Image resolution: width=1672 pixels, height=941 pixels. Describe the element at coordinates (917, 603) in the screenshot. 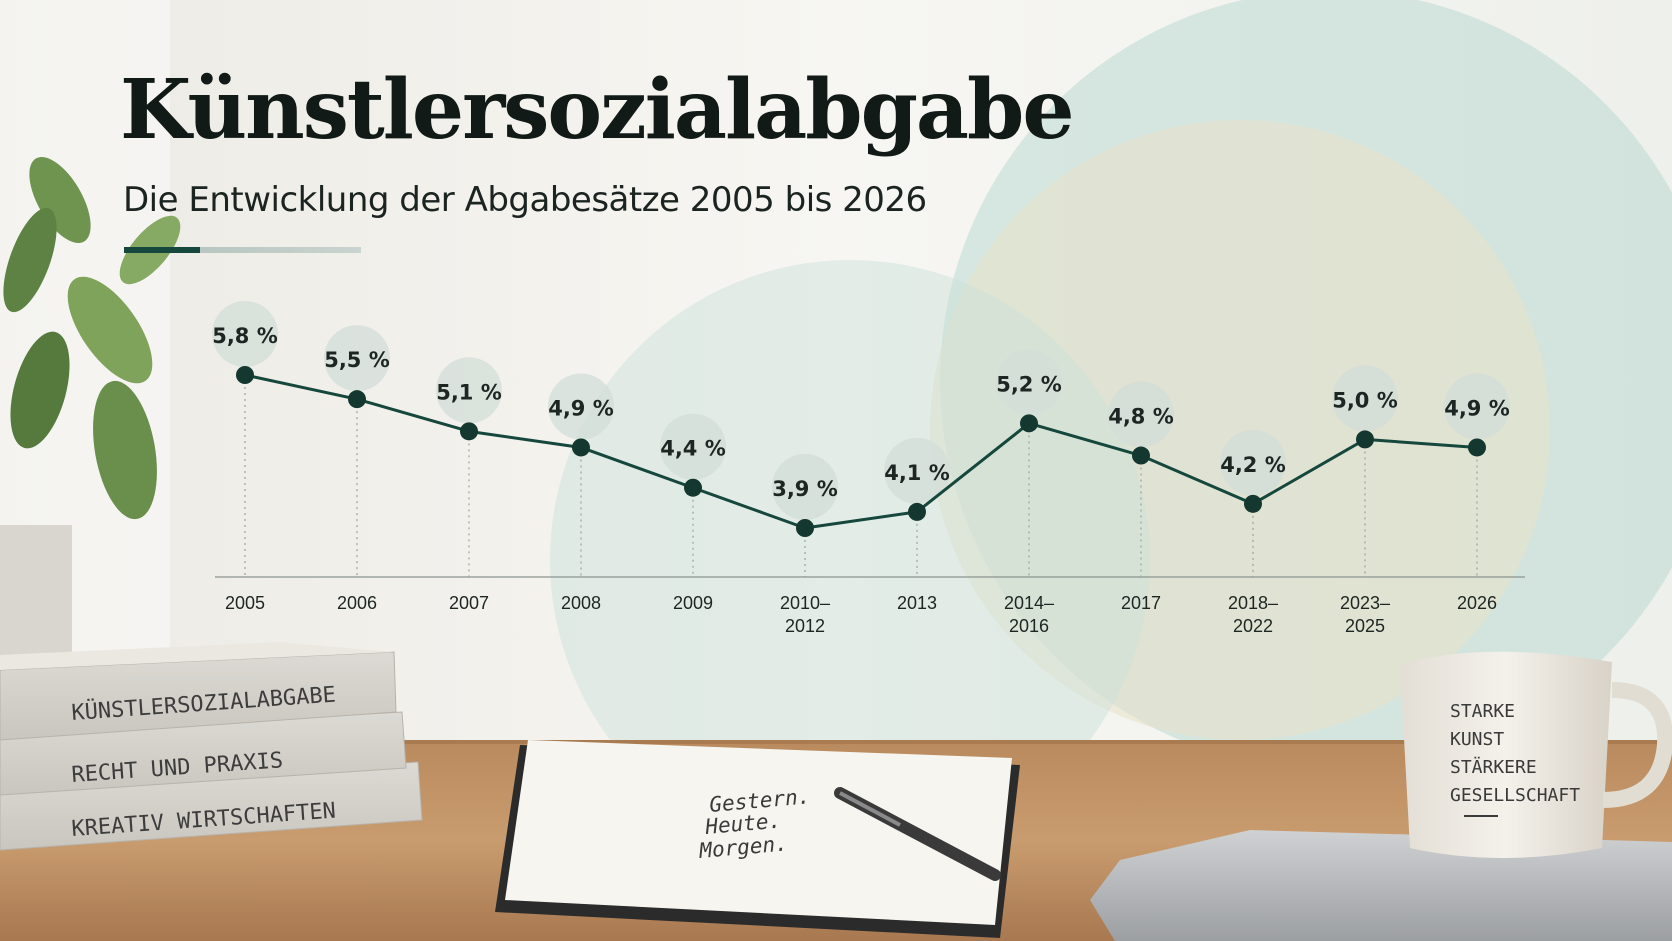

I see `x-tick-label: 2013` at that location.